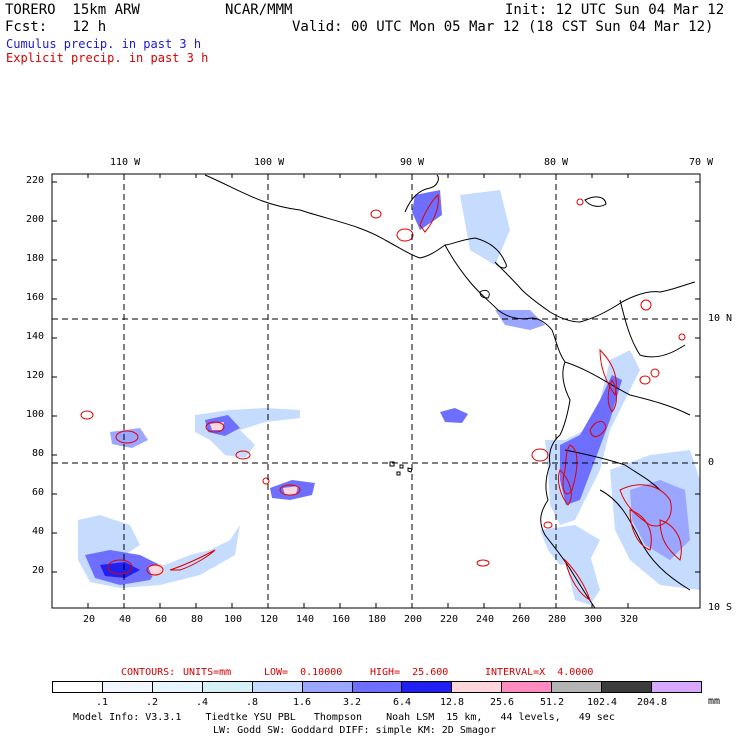  I want to click on y-tick-label: 20, so click(38, 570).